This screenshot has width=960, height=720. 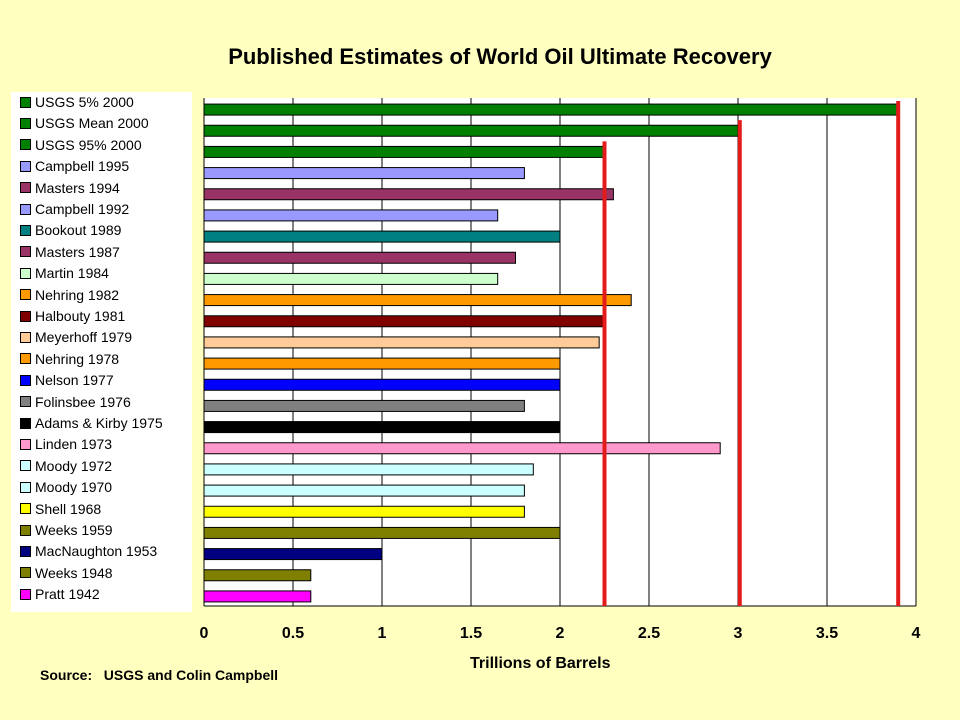 I want to click on legend-label: Masters 1987, so click(x=77, y=251).